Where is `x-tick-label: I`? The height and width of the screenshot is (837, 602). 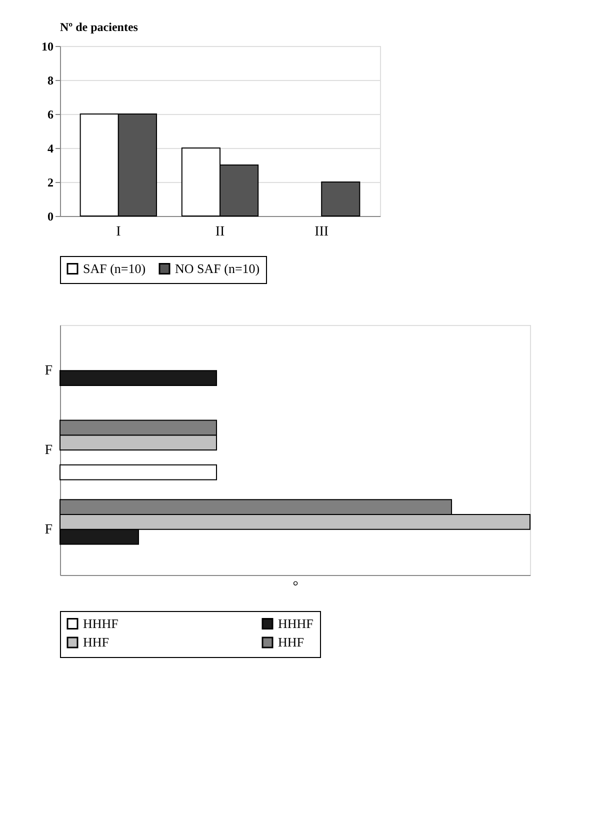 x-tick-label: I is located at coordinates (119, 232).